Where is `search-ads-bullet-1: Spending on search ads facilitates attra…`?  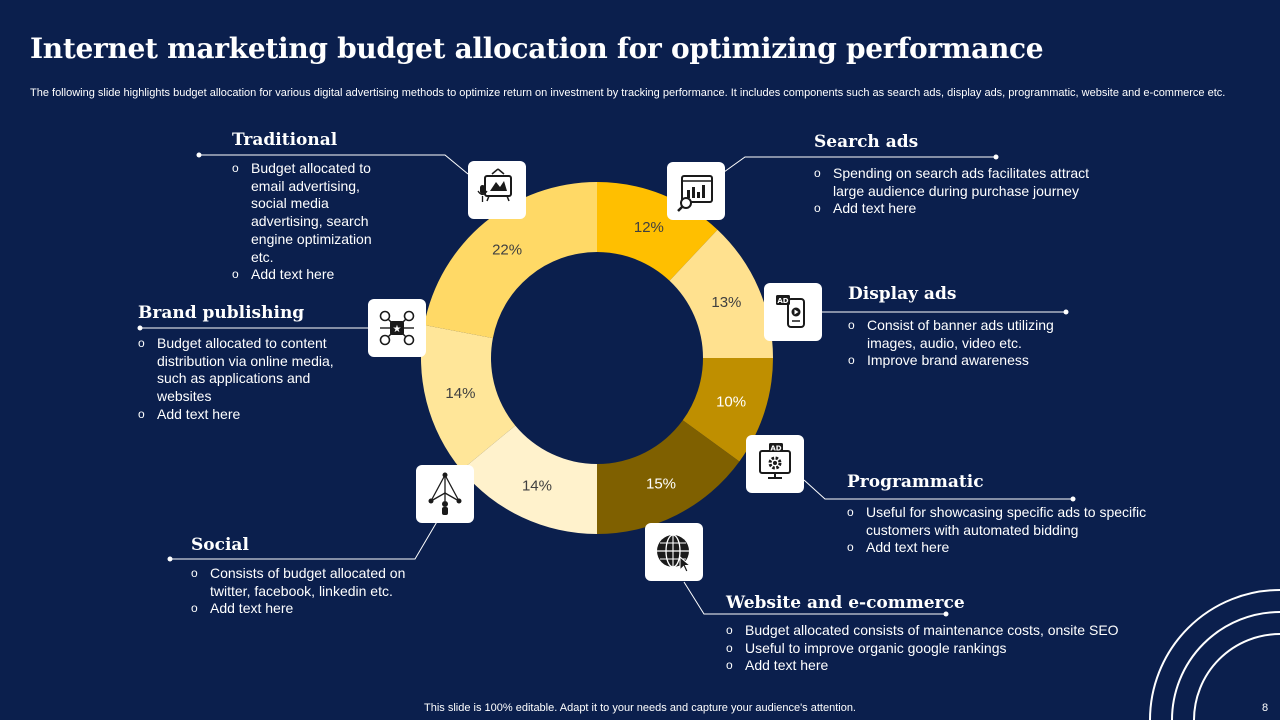
search-ads-bullet-1: Spending on search ads facilitates attra… is located at coordinates (959, 182).